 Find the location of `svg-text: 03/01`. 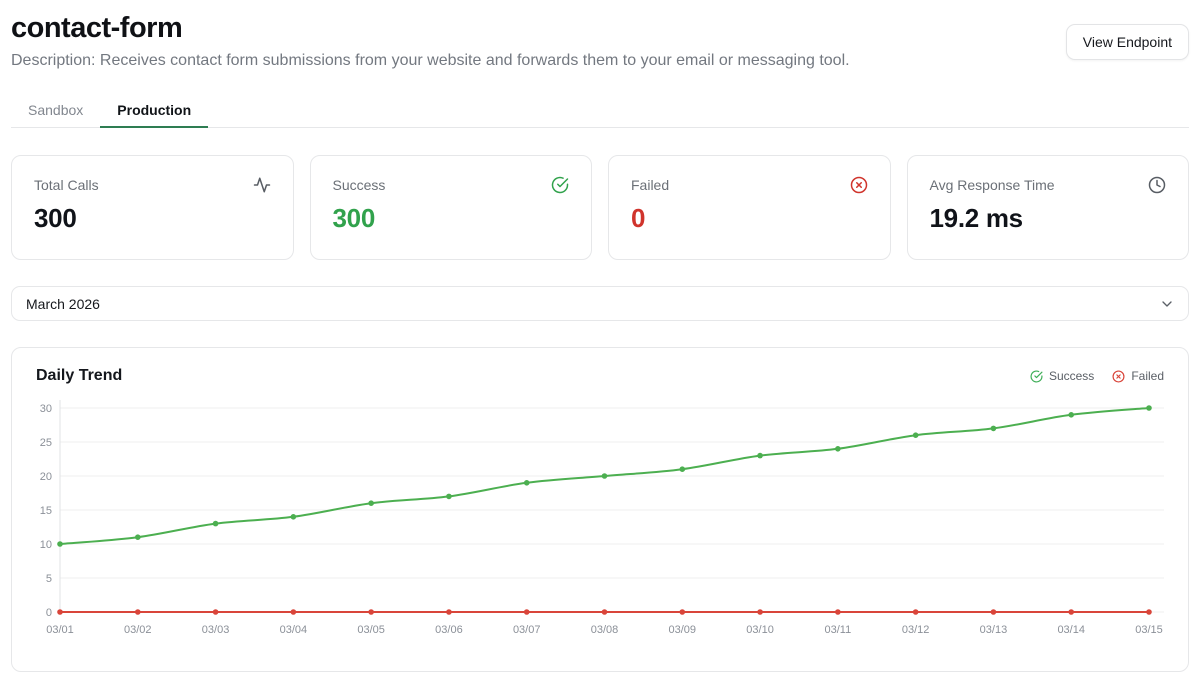

svg-text: 03/01 is located at coordinates (60, 630).